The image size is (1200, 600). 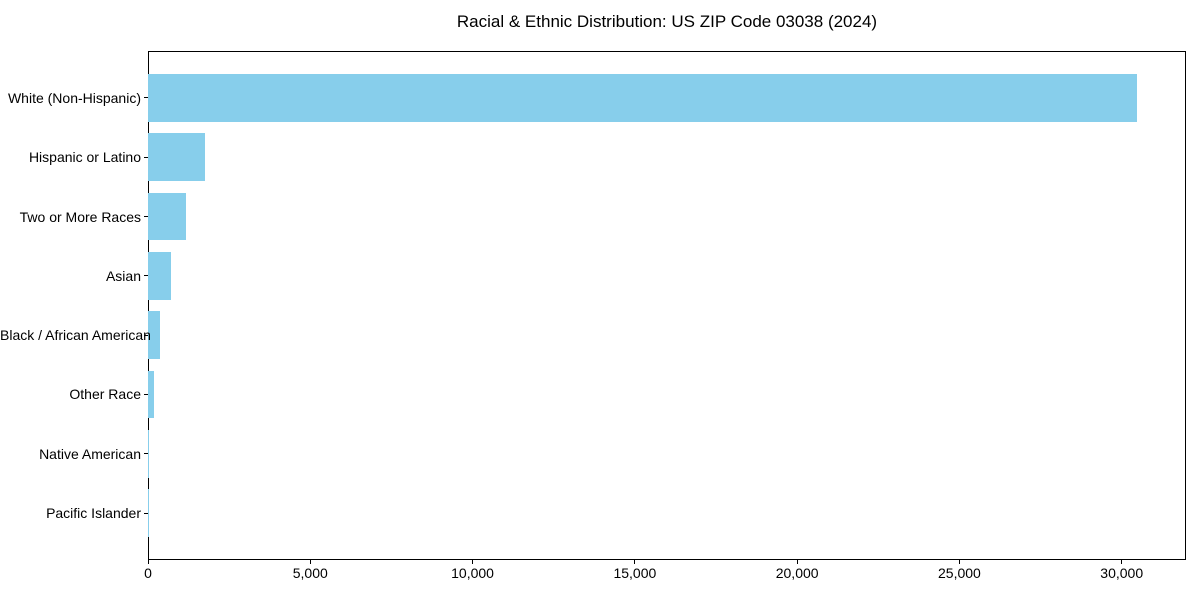 I want to click on bar-black-african-american, so click(x=154, y=335).